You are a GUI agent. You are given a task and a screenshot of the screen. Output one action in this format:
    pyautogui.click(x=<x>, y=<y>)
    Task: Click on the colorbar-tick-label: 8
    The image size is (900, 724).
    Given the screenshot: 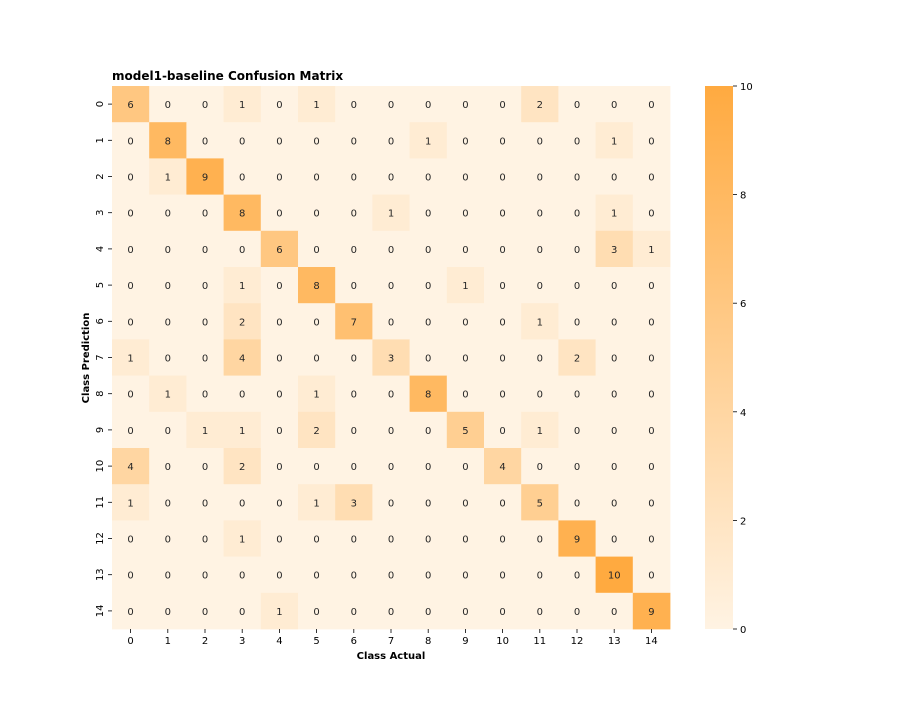 What is the action you would take?
    pyautogui.click(x=743, y=196)
    